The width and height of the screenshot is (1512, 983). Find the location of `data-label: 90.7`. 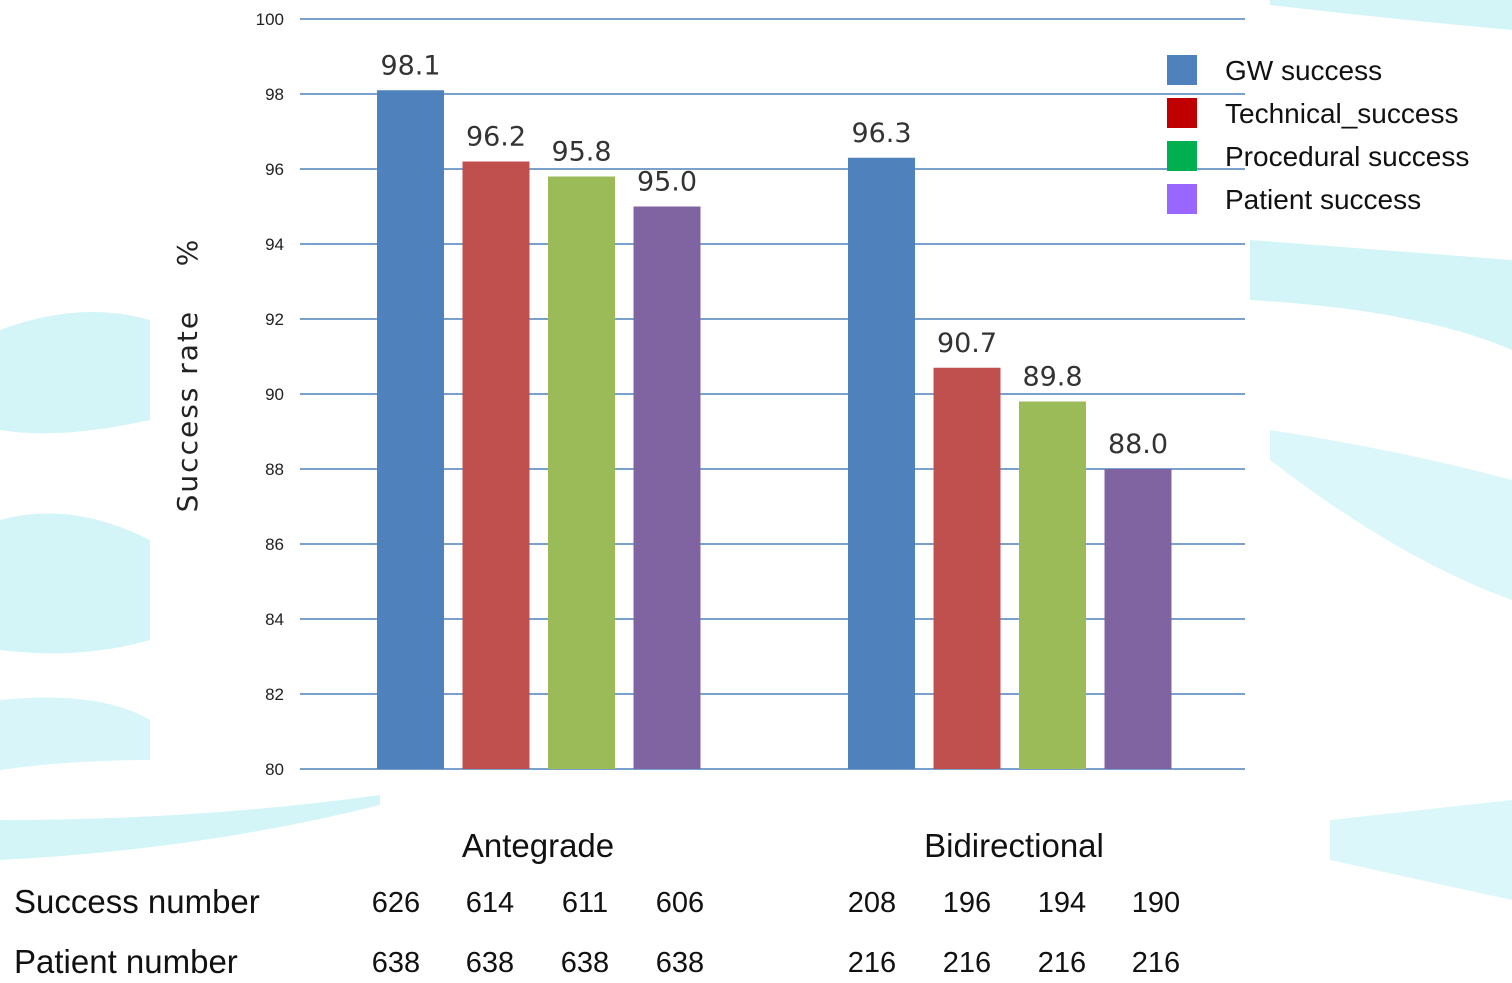

data-label: 90.7 is located at coordinates (967, 343).